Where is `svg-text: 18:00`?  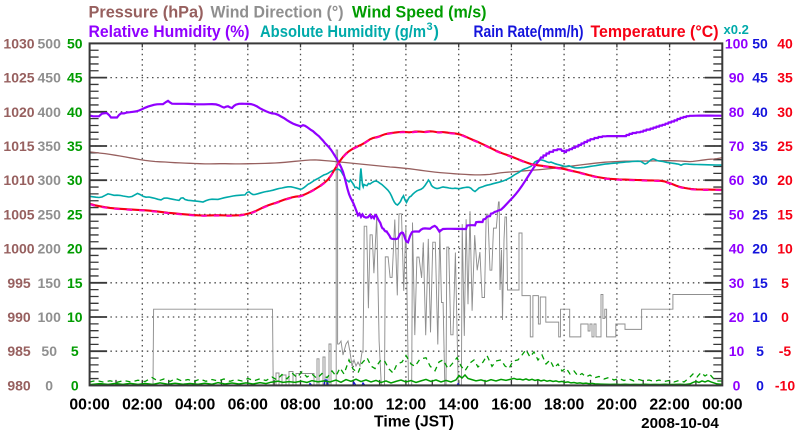 svg-text: 18:00 is located at coordinates (564, 405).